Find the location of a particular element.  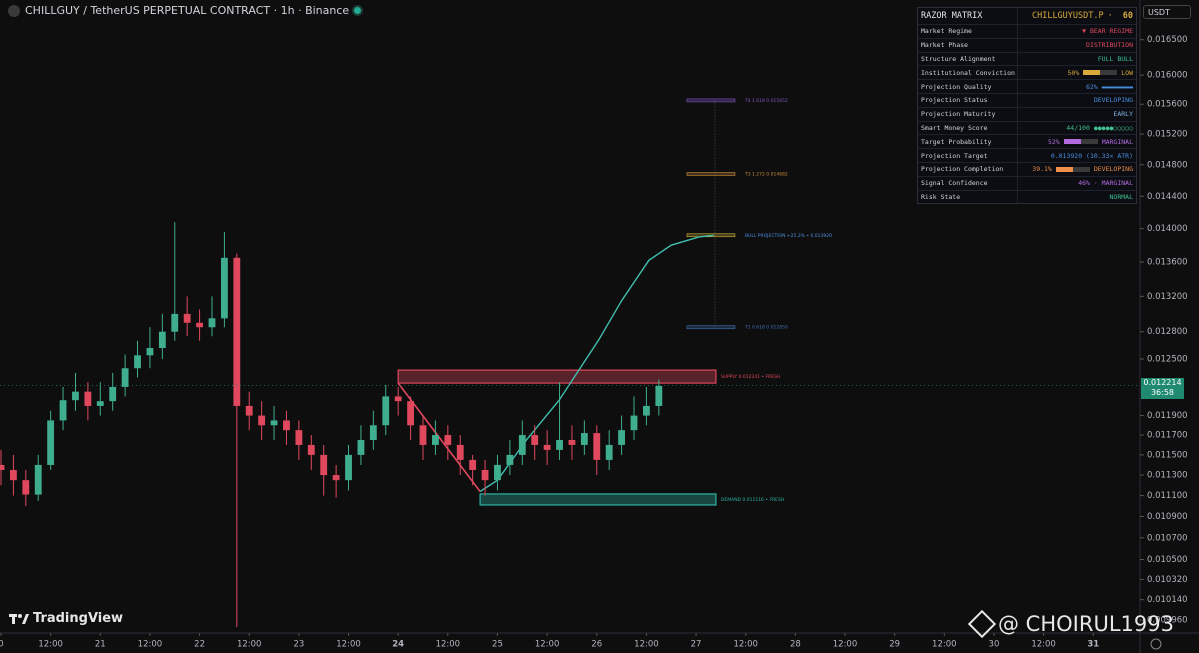

matrix-value: FULL BULL is located at coordinates (1115, 58).